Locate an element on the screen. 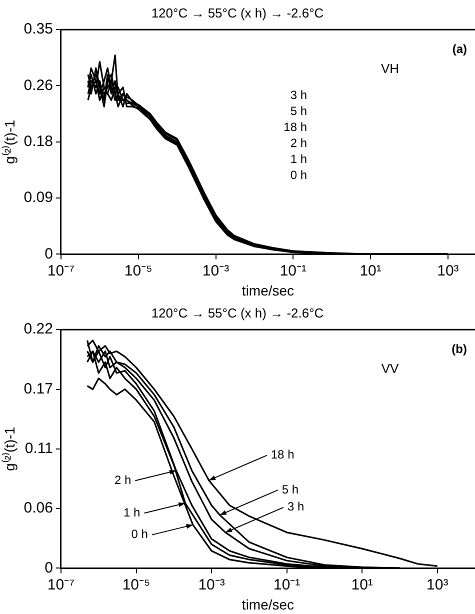  annotation: VV is located at coordinates (390, 368).